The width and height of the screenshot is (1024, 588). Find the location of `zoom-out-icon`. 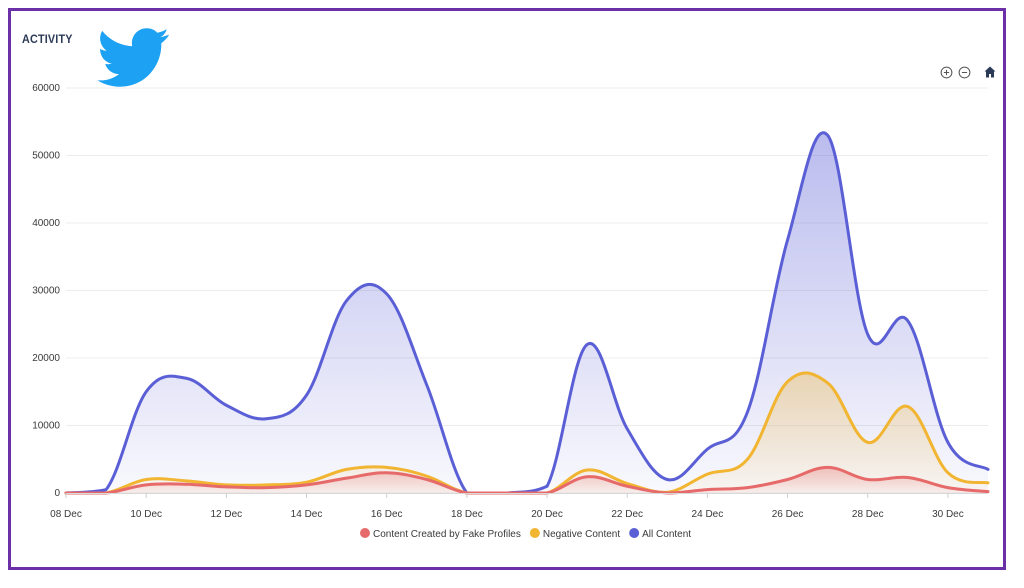

zoom-out-icon is located at coordinates (964, 72).